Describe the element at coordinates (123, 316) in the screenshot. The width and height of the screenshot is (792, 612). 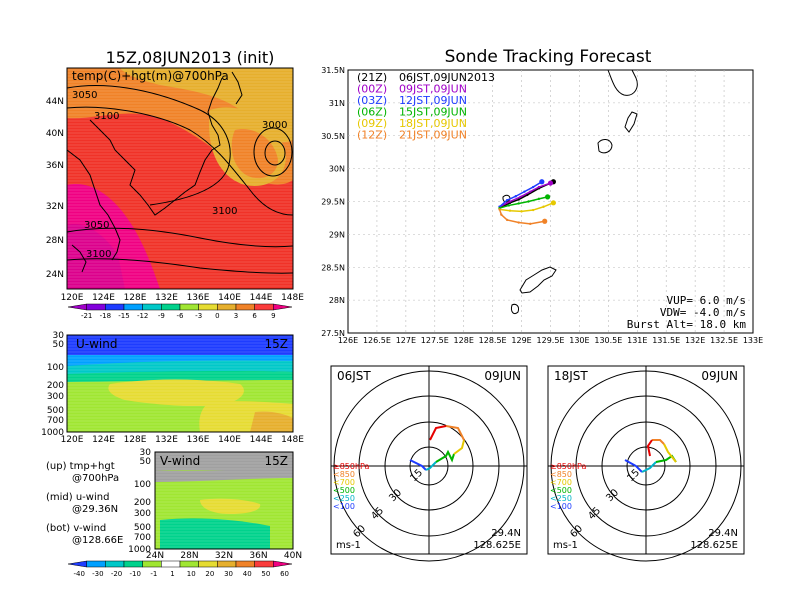
I see `colorbar-label: -15` at that location.